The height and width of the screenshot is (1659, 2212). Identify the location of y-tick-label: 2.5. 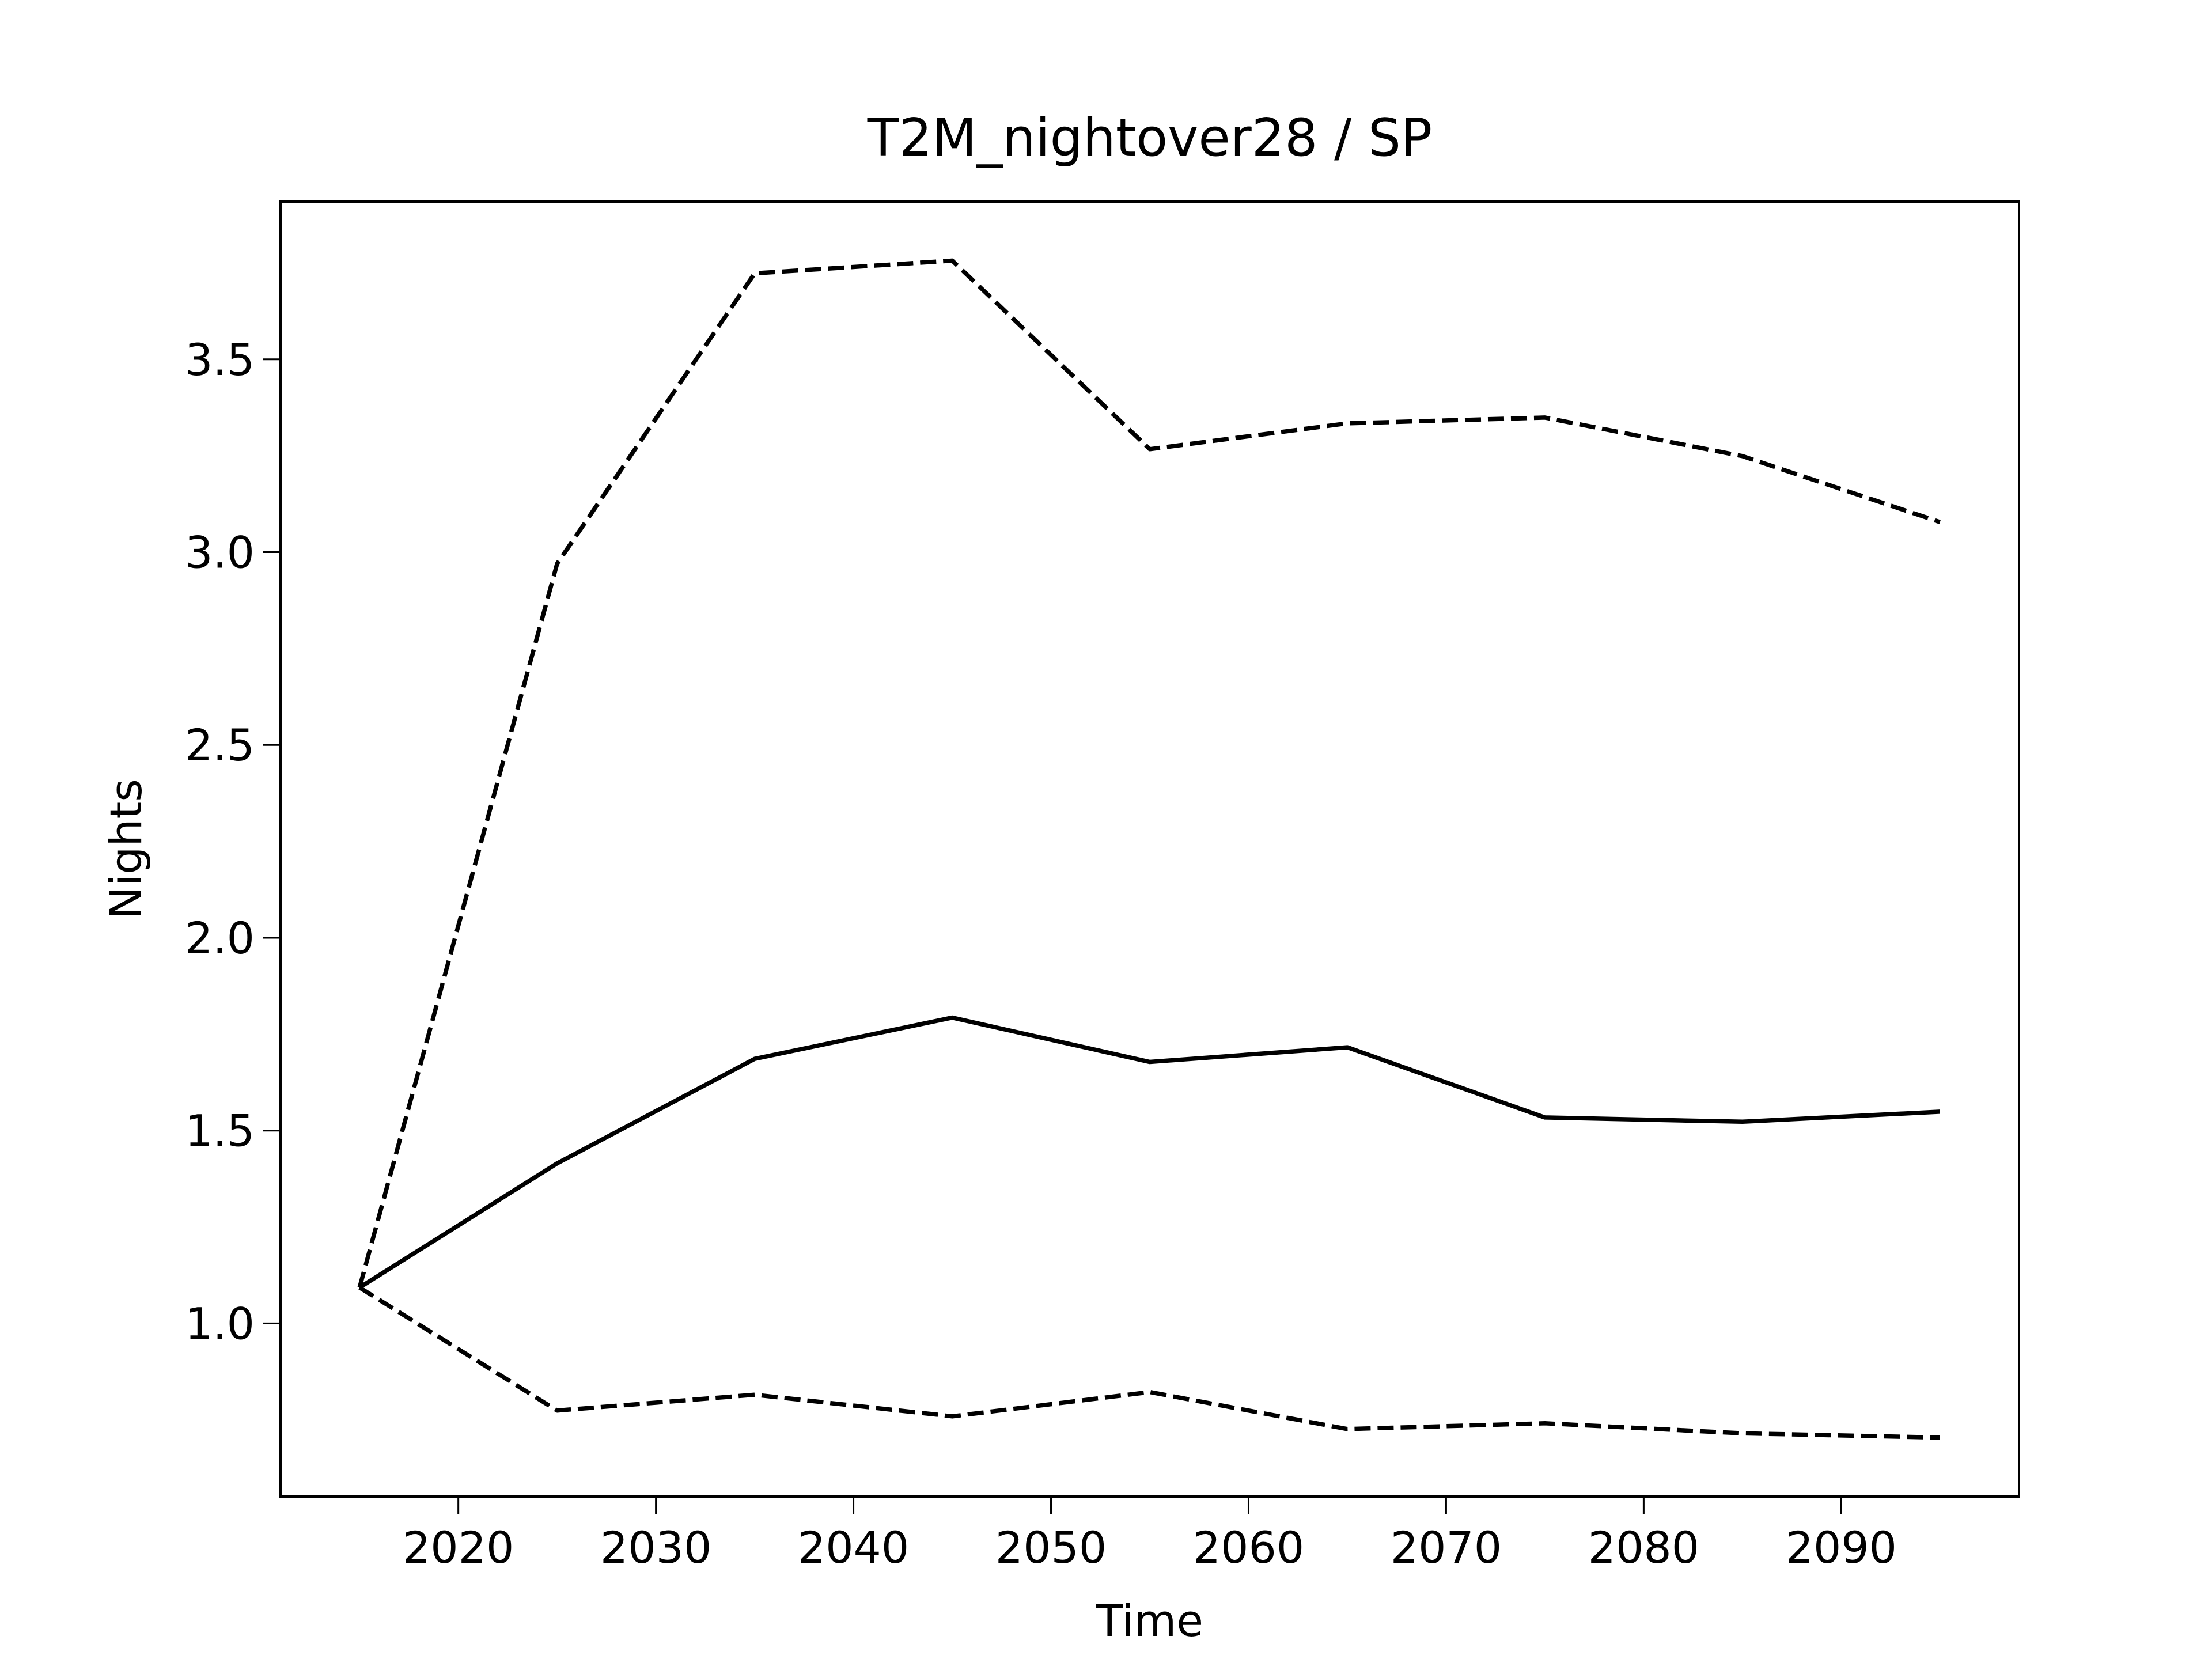
(220, 745).